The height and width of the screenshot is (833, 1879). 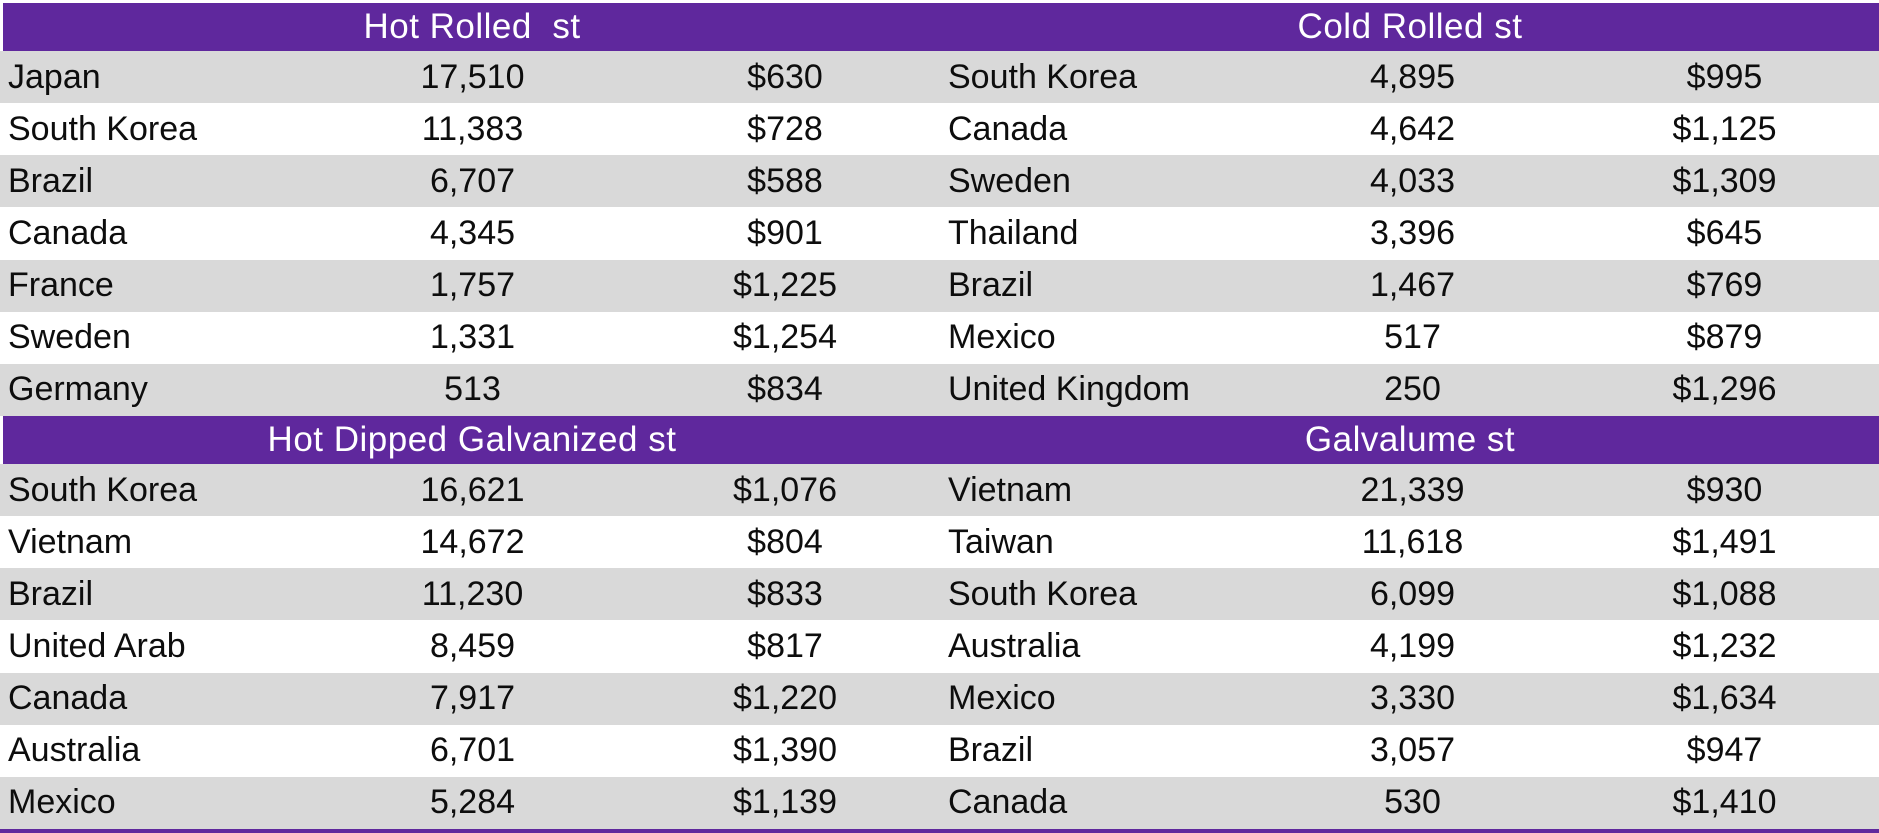 What do you see at coordinates (472, 698) in the screenshot?
I see `quantity-cell: 7,917` at bounding box center [472, 698].